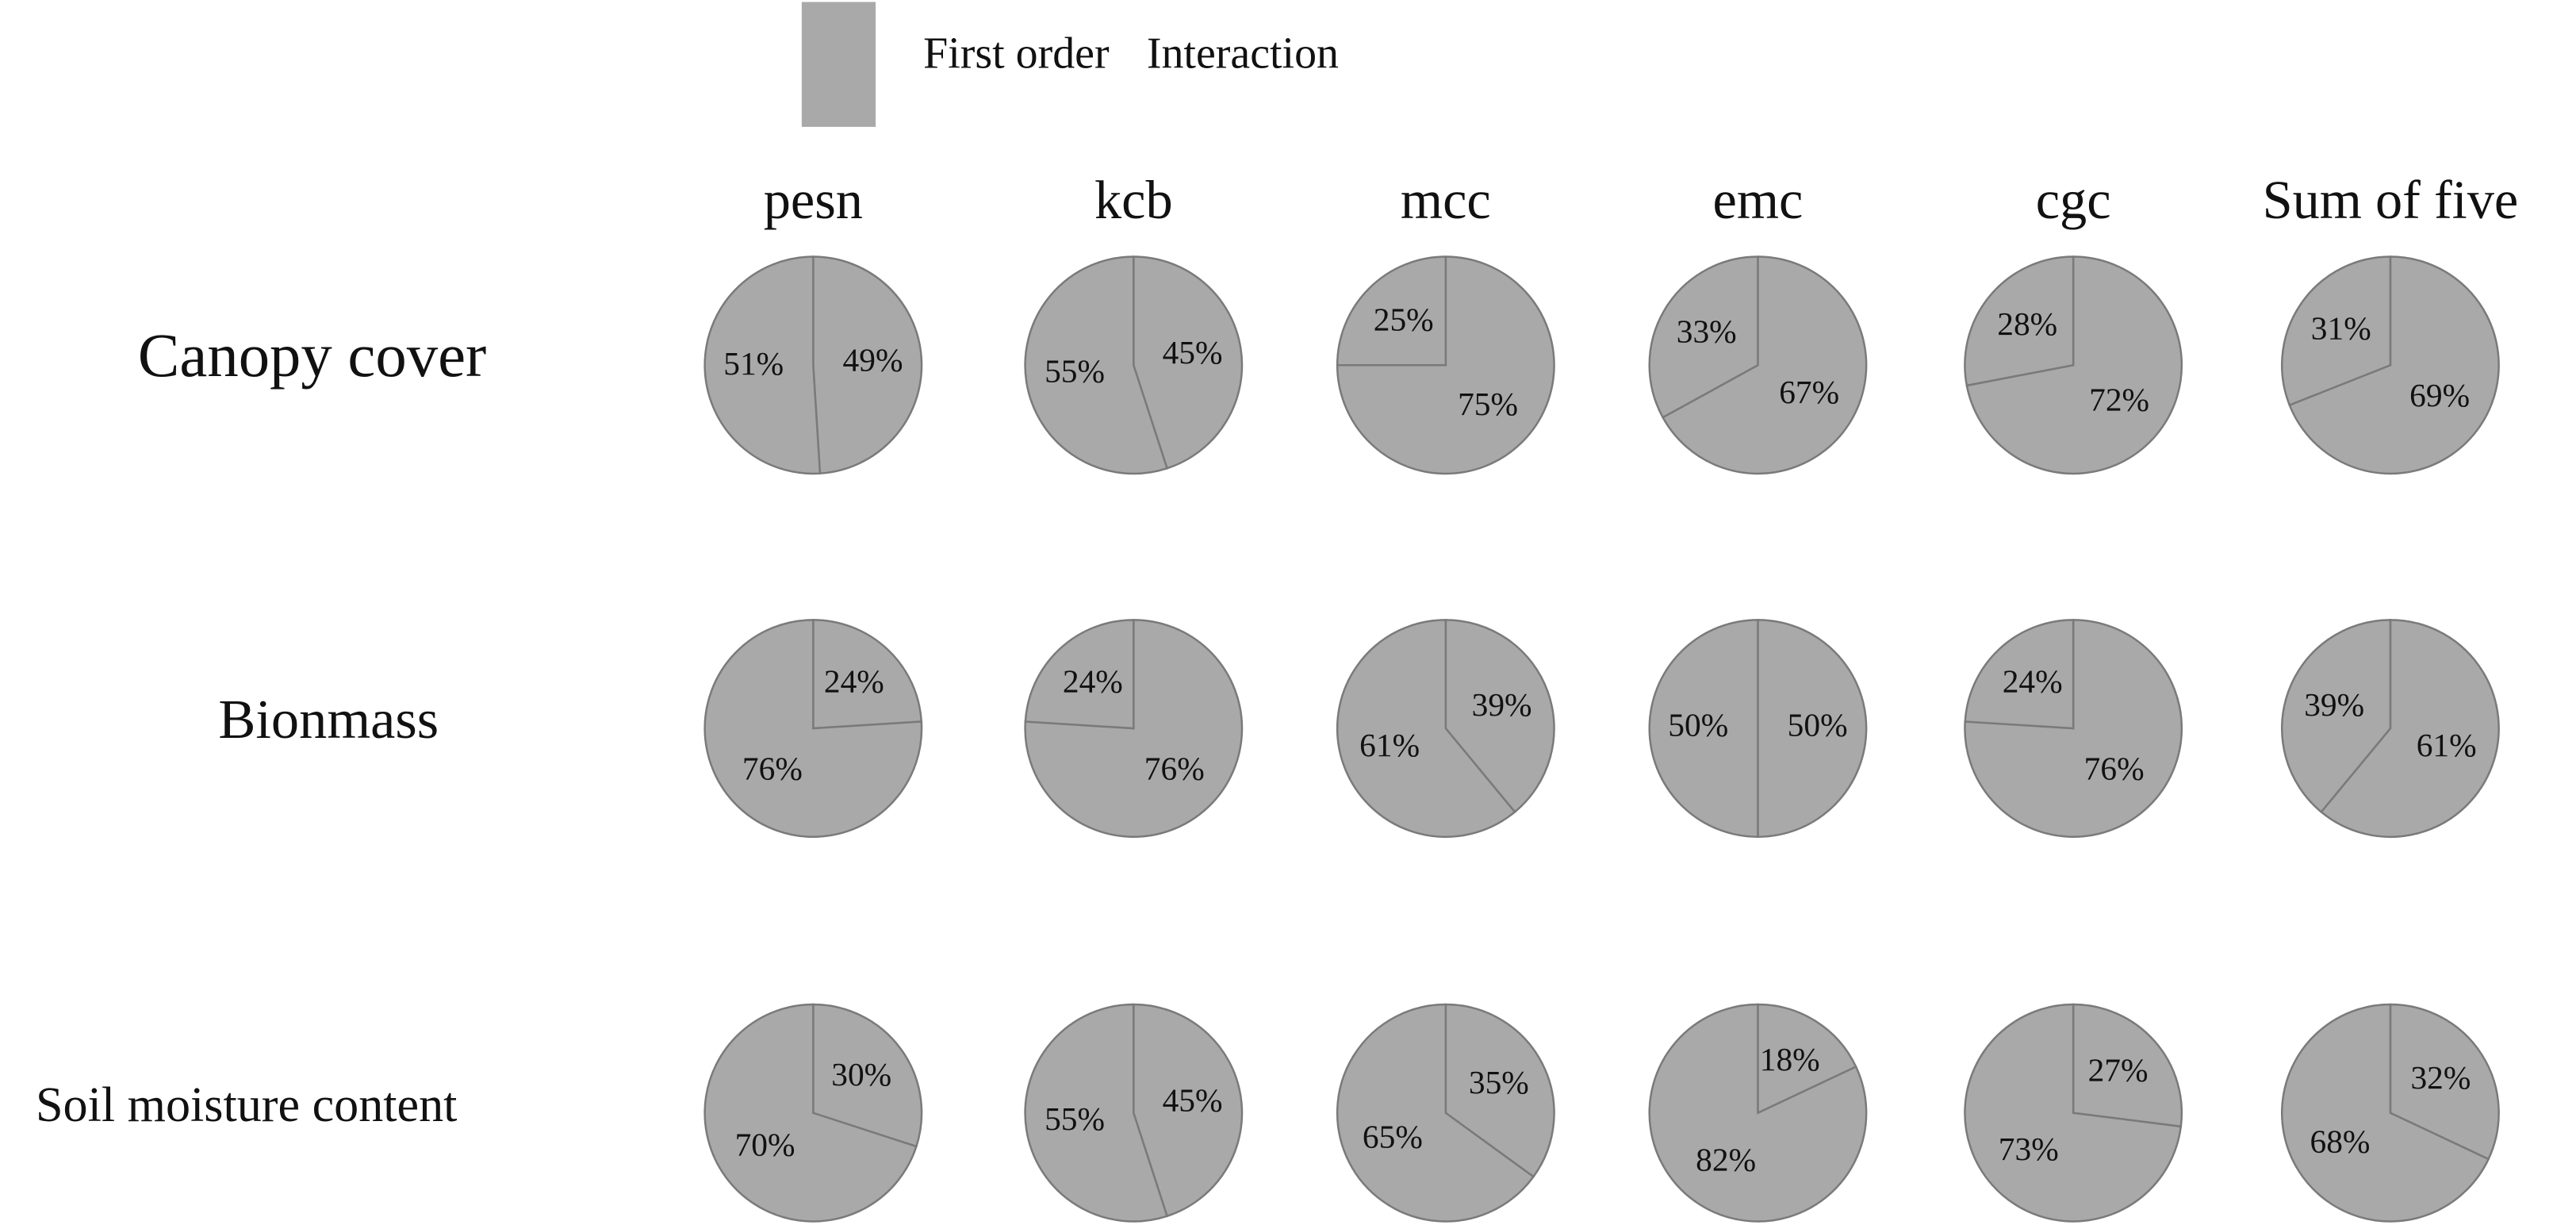 The image size is (2576, 1225). I want to click on slice-label: 31%, so click(2341, 327).